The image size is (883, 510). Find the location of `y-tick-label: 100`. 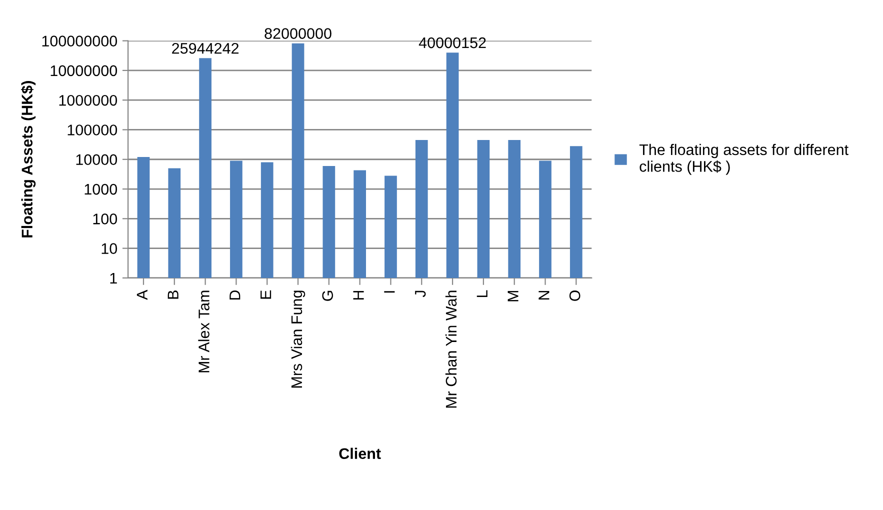

y-tick-label: 100 is located at coordinates (105, 219).